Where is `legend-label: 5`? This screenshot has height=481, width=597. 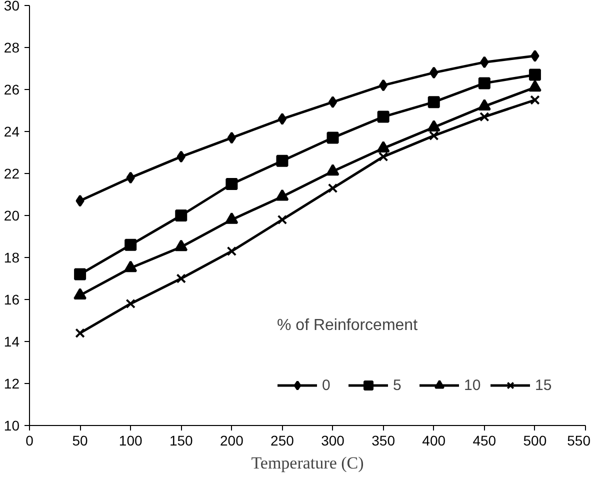
legend-label: 5 is located at coordinates (397, 385).